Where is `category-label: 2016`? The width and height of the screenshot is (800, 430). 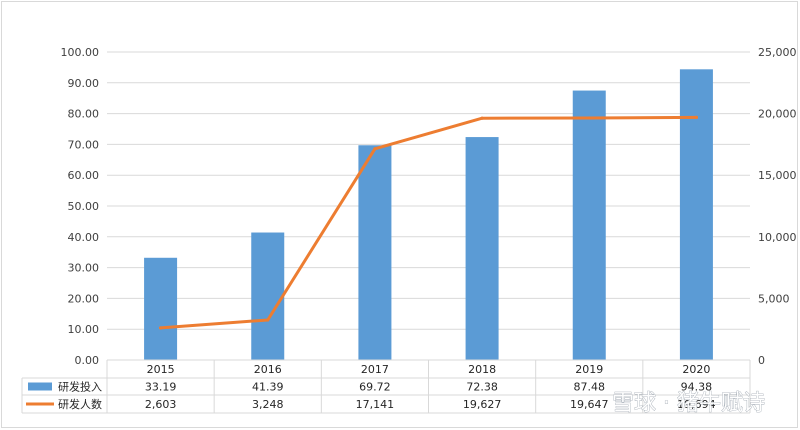
category-label: 2016 is located at coordinates (268, 369).